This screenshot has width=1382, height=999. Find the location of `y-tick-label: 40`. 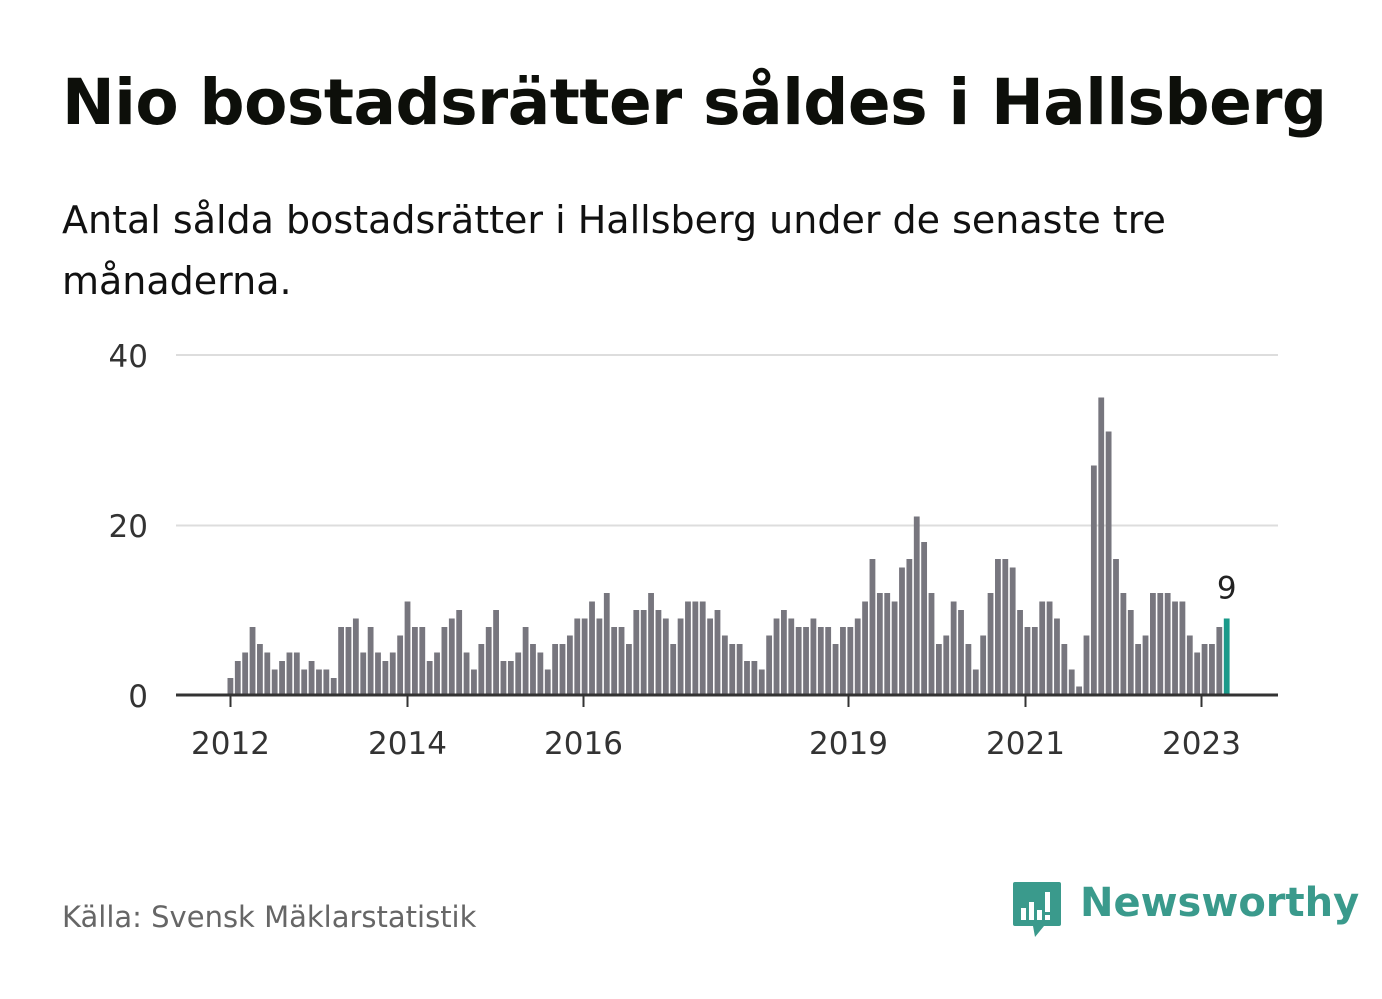

y-tick-label: 40 is located at coordinates (128, 357).